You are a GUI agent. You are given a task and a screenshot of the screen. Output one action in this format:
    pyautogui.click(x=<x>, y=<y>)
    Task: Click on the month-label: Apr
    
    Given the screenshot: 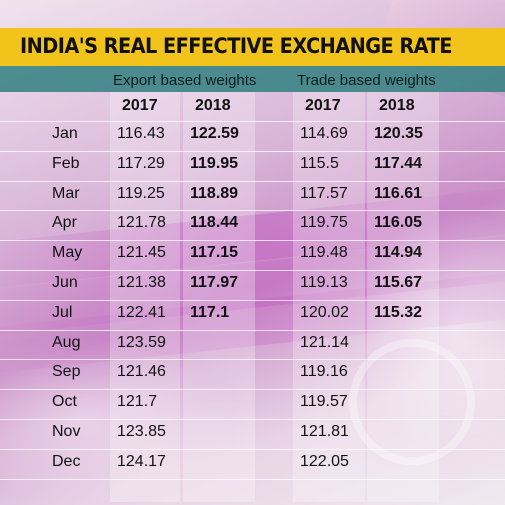 What is the action you would take?
    pyautogui.click(x=64, y=223)
    